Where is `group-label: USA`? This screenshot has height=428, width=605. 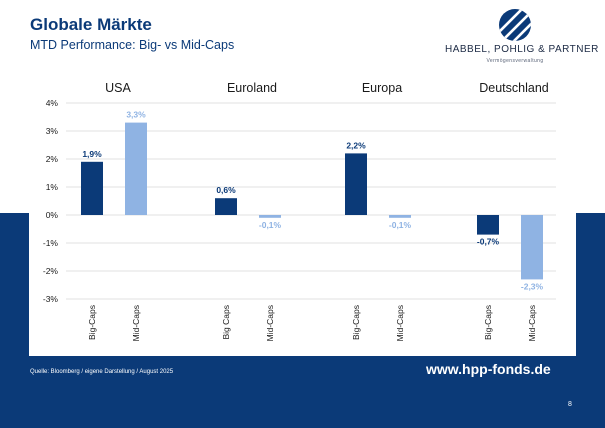 group-label: USA is located at coordinates (118, 88).